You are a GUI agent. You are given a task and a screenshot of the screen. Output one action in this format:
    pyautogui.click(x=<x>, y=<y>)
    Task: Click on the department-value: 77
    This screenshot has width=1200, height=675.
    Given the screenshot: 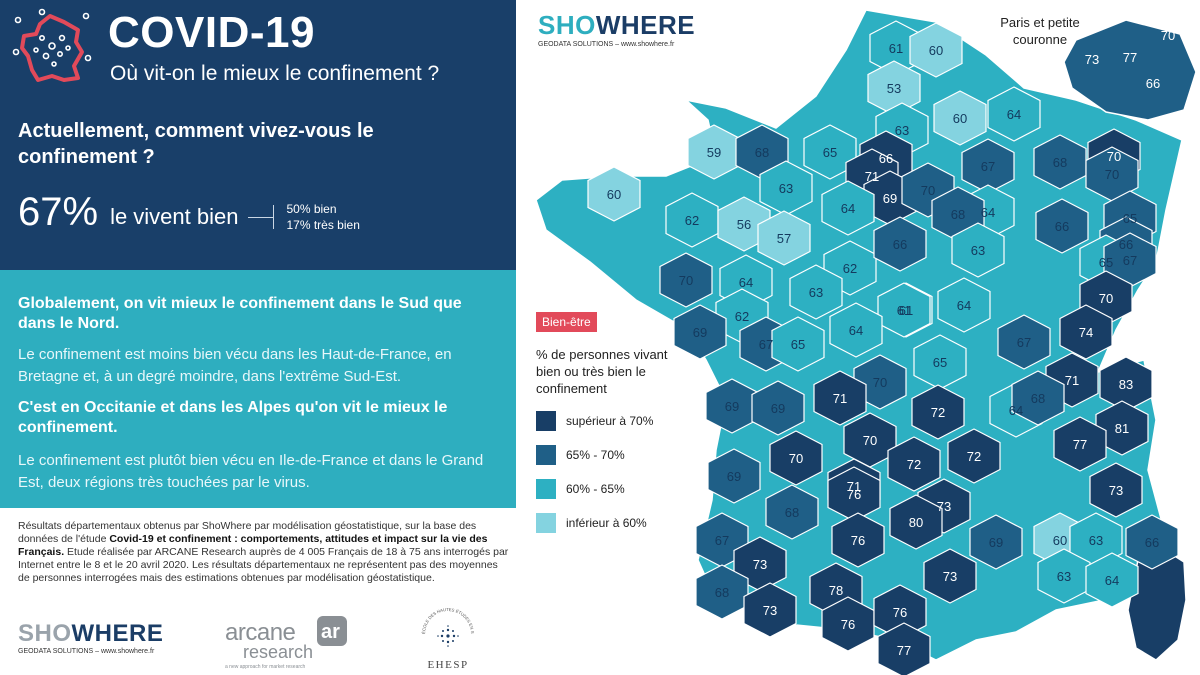 What is the action you would take?
    pyautogui.click(x=904, y=650)
    